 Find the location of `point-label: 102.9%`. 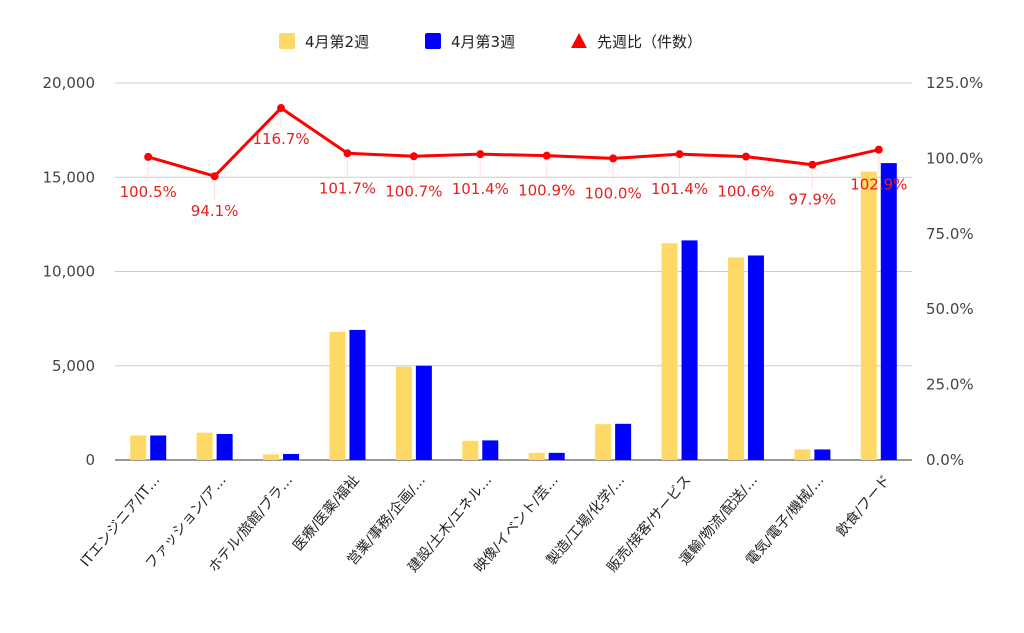

point-label: 102.9% is located at coordinates (878, 185).